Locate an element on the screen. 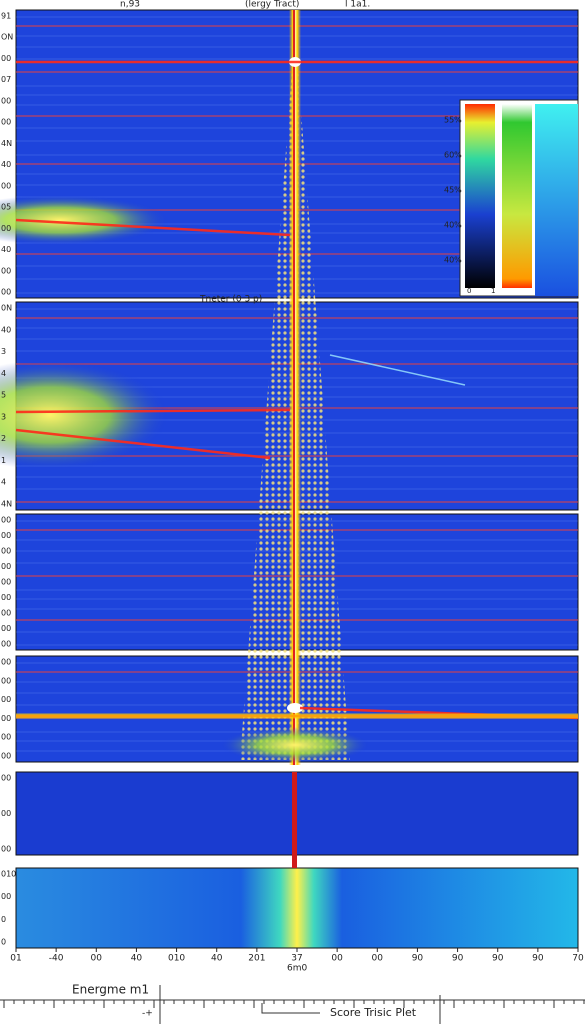 Image resolution: width=585 pixels, height=1028 pixels. y-tick-label: 010 is located at coordinates (8, 874).